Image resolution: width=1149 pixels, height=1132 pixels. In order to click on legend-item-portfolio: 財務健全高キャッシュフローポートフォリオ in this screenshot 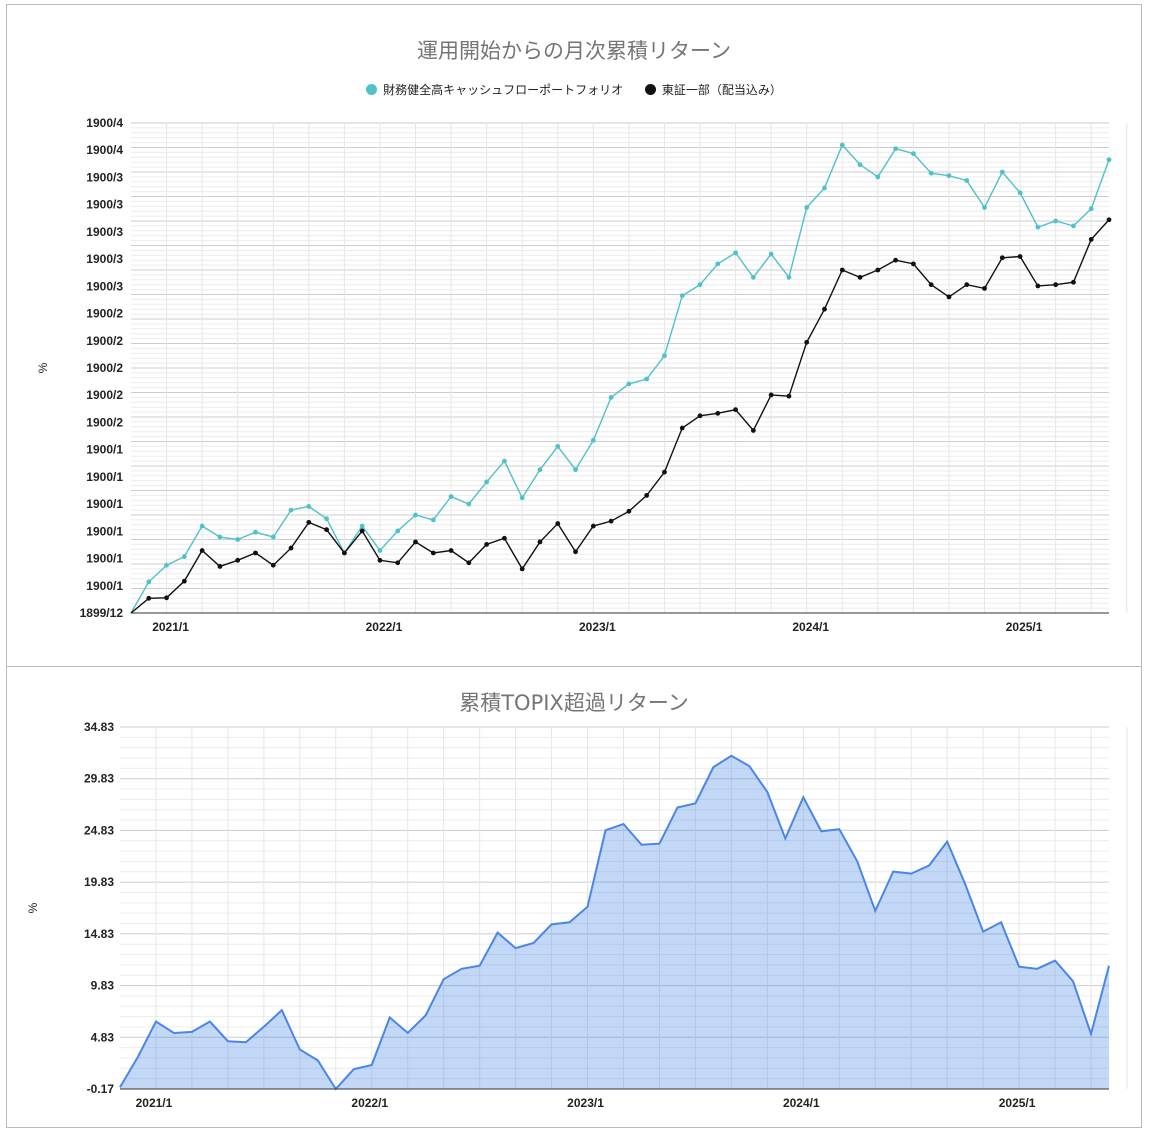, I will do `click(494, 89)`.